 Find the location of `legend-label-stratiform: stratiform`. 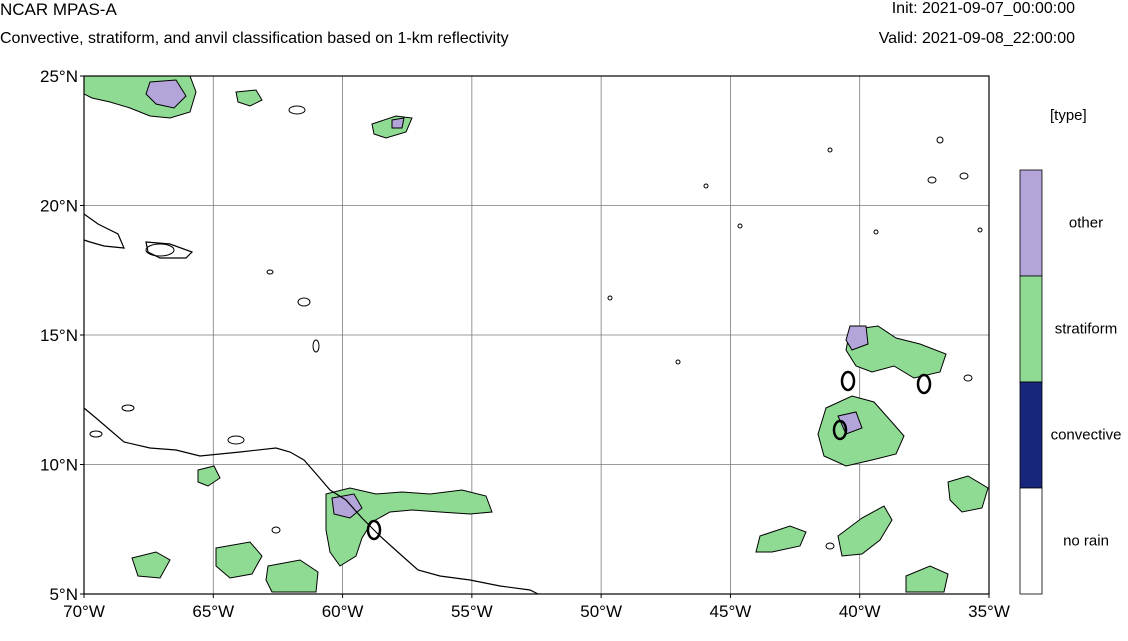

legend-label-stratiform: stratiform is located at coordinates (1086, 329).